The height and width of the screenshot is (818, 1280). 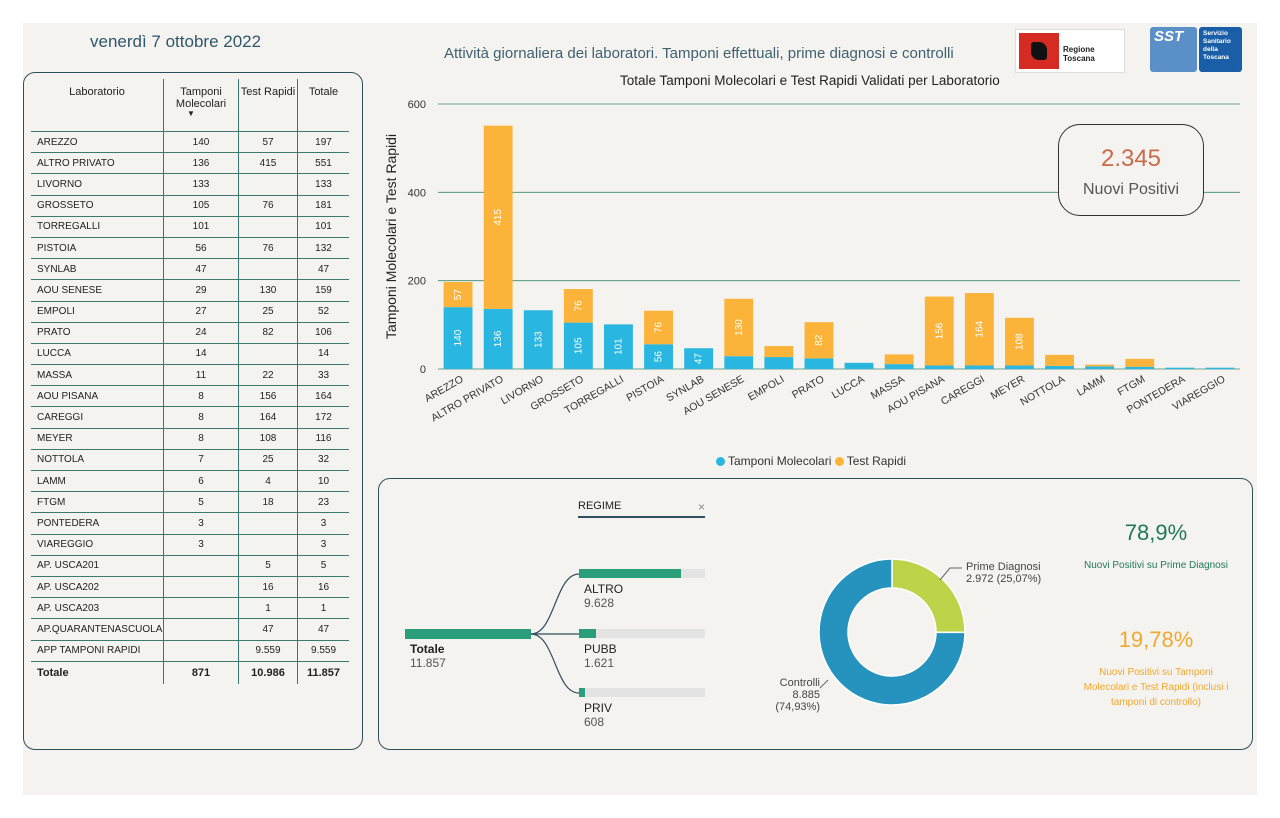 I want to click on table-row: PRATO 24 82 106, so click(x=190, y=333).